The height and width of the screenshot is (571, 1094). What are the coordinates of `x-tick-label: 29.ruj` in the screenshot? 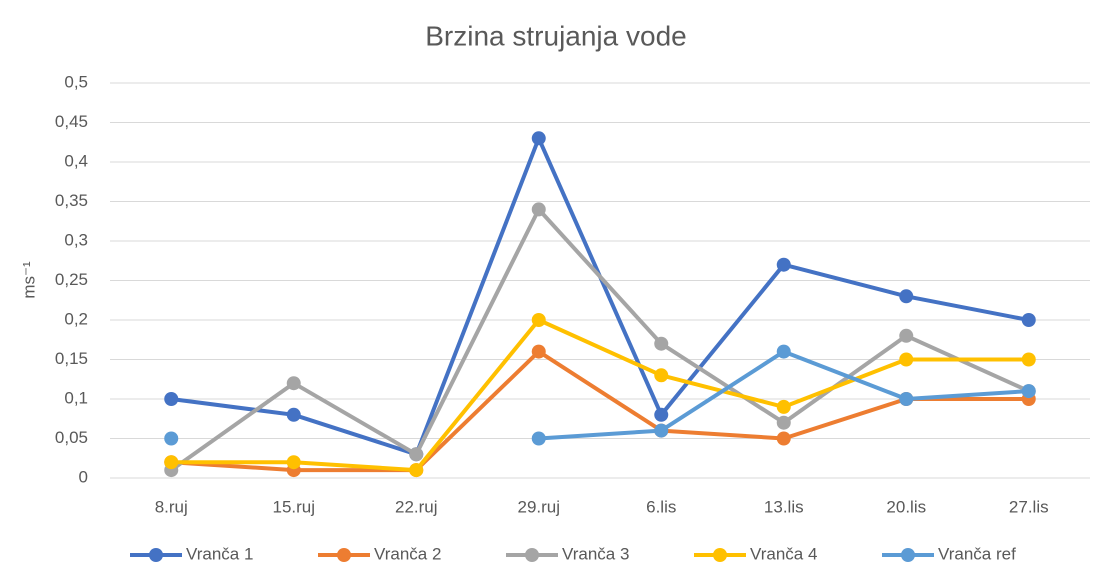 It's located at (538, 506).